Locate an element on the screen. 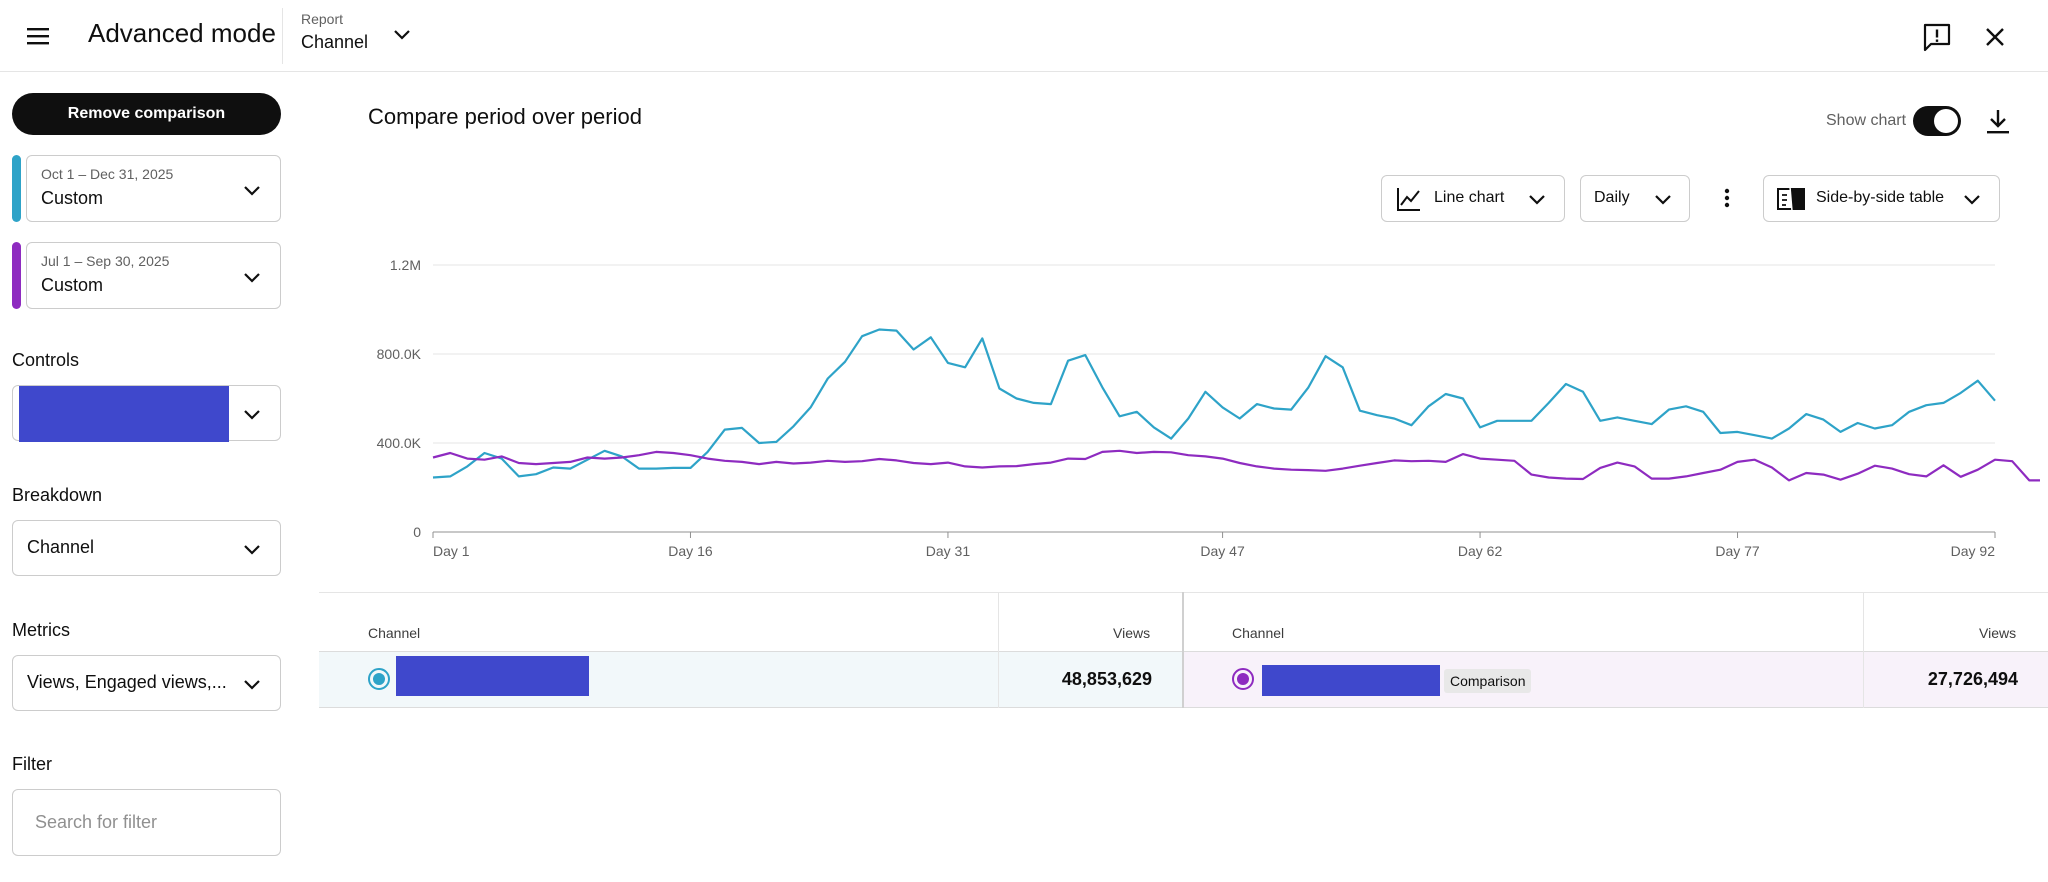 Image resolution: width=2048 pixels, height=882 pixels. x-tick-label: Day 16 is located at coordinates (690, 551).